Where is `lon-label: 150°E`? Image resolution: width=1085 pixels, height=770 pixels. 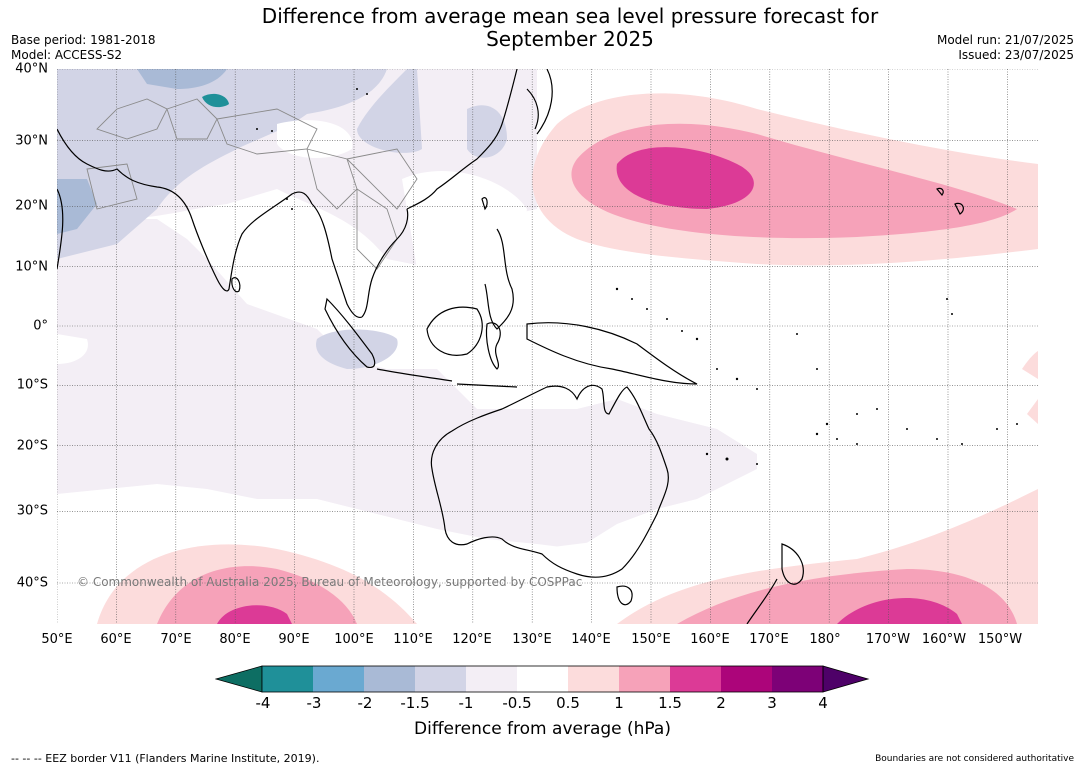 lon-label: 150°E is located at coordinates (651, 639).